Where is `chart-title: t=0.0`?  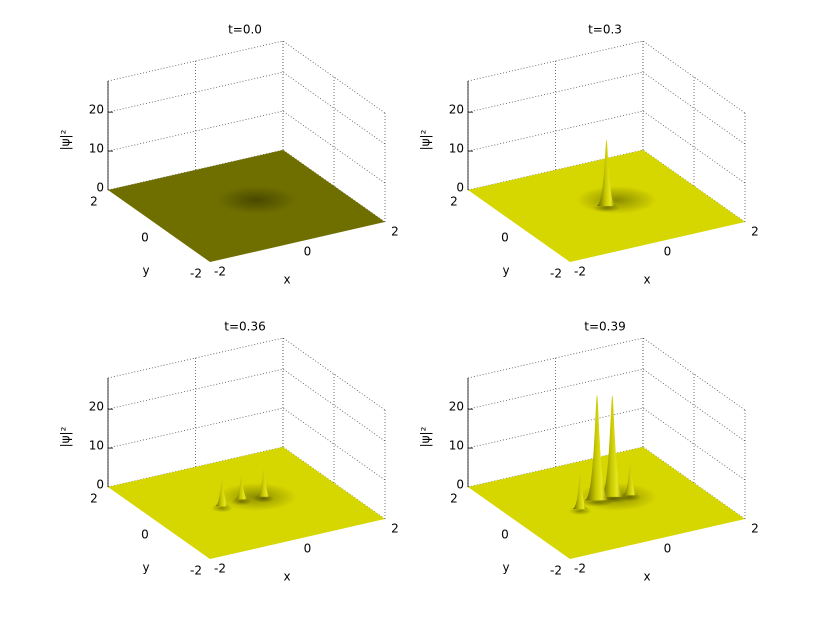
chart-title: t=0.0 is located at coordinates (245, 30).